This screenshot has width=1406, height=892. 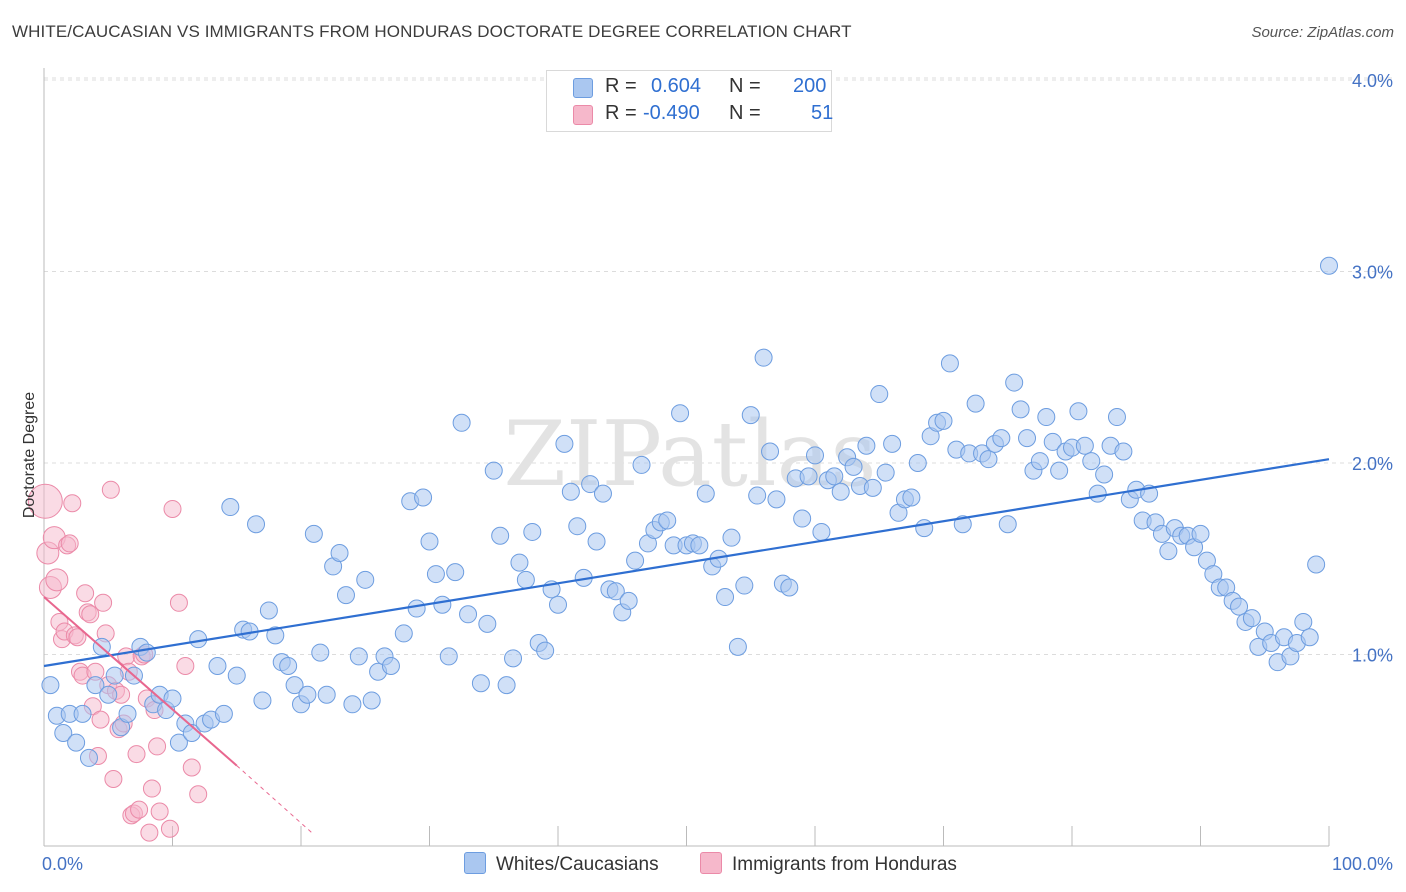 I want to click on legend-swatch-white, so click(x=583, y=88).